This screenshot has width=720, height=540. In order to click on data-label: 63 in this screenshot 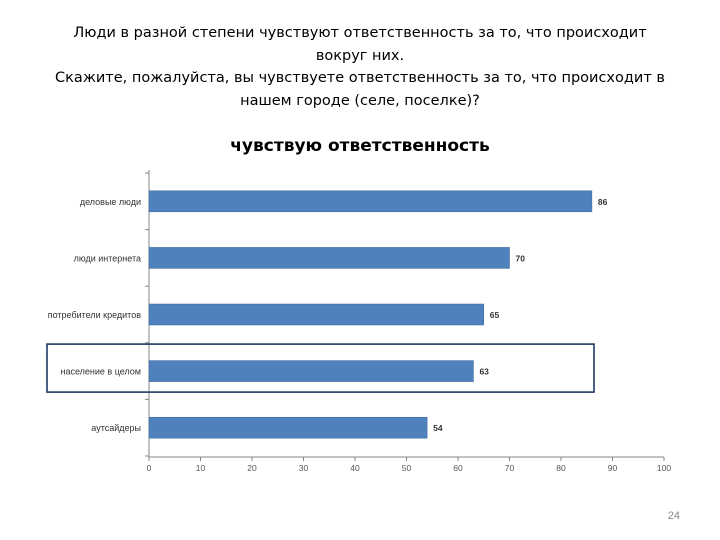, I will do `click(484, 372)`.